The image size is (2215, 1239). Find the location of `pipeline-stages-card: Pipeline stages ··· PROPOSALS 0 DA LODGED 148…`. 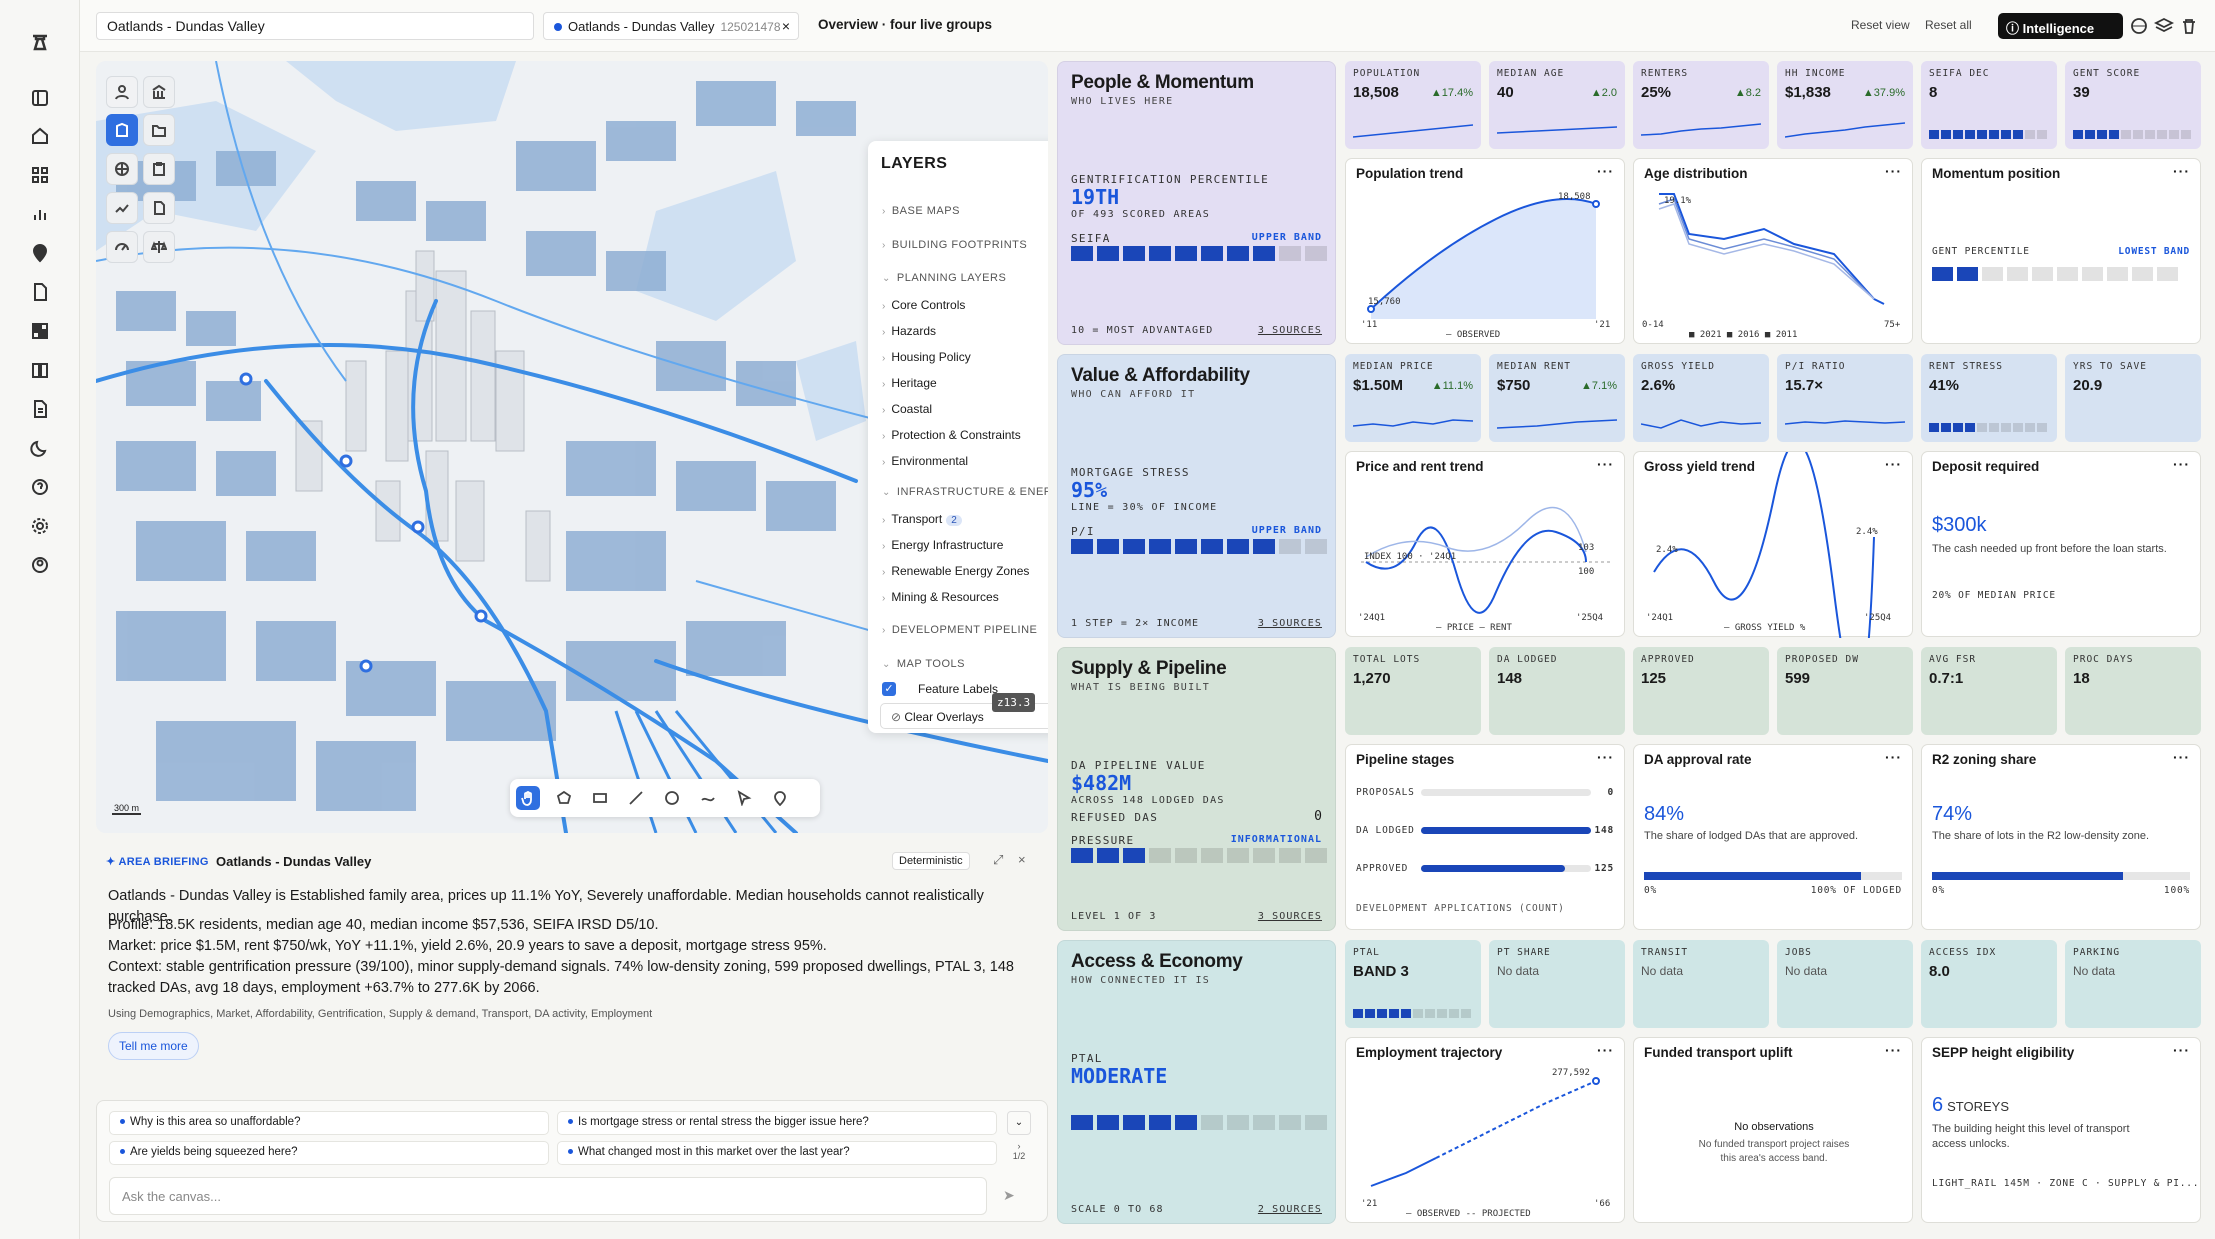

pipeline-stages-card: Pipeline stages ··· PROPOSALS 0 DA LODGED 148… is located at coordinates (1485, 837).